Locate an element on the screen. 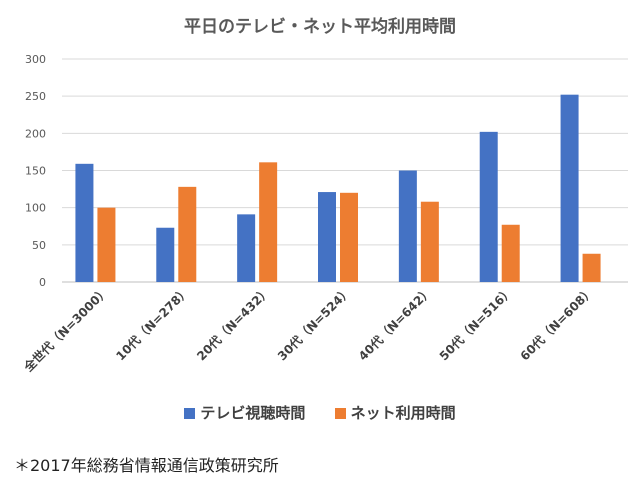  x-tick-label: 10代（N=278） is located at coordinates (153, 324).